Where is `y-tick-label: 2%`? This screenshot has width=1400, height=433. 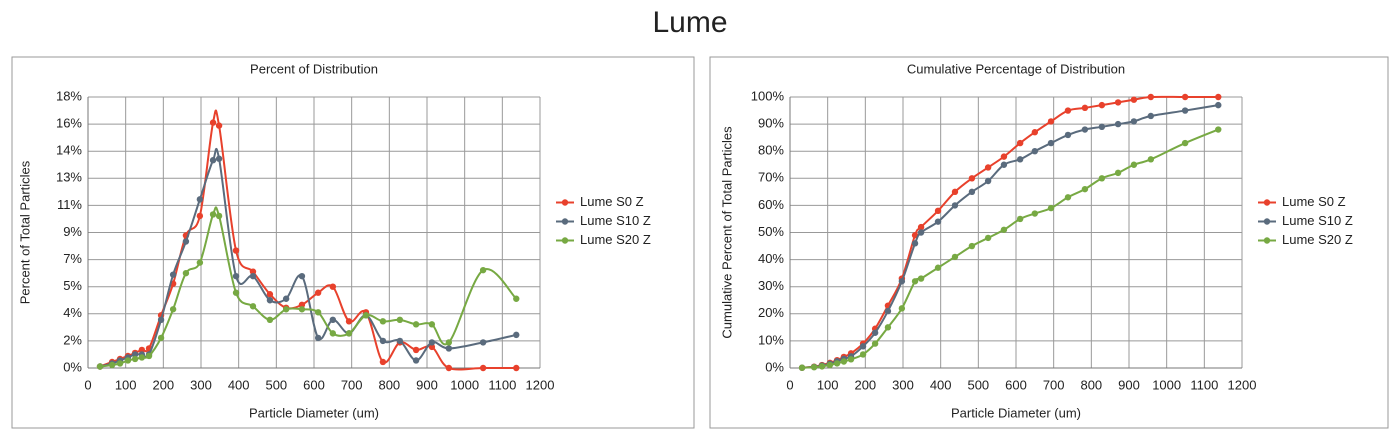 y-tick-label: 2% is located at coordinates (72, 339).